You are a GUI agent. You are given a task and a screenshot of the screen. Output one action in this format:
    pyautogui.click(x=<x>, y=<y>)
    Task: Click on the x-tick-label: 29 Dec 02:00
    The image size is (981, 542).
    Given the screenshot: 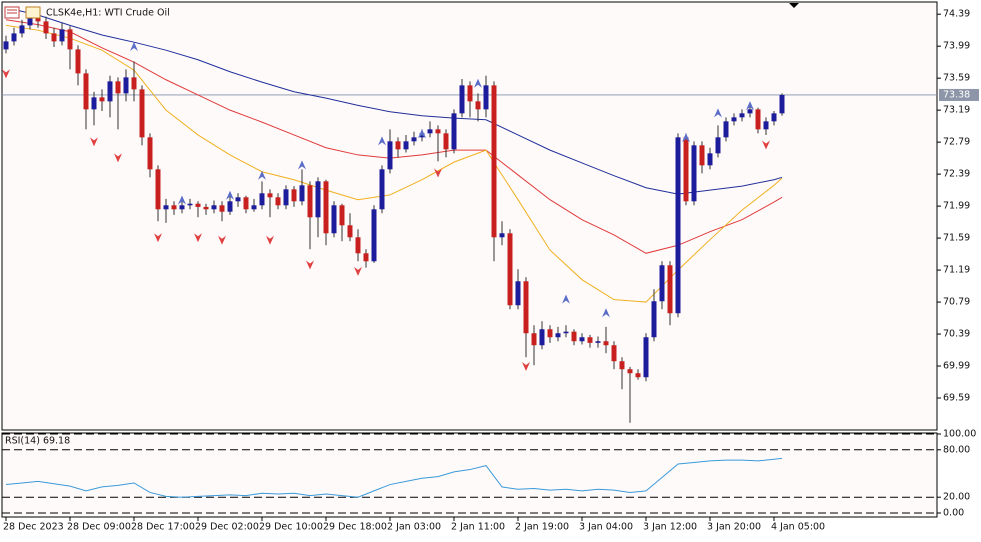 What is the action you would take?
    pyautogui.click(x=227, y=527)
    